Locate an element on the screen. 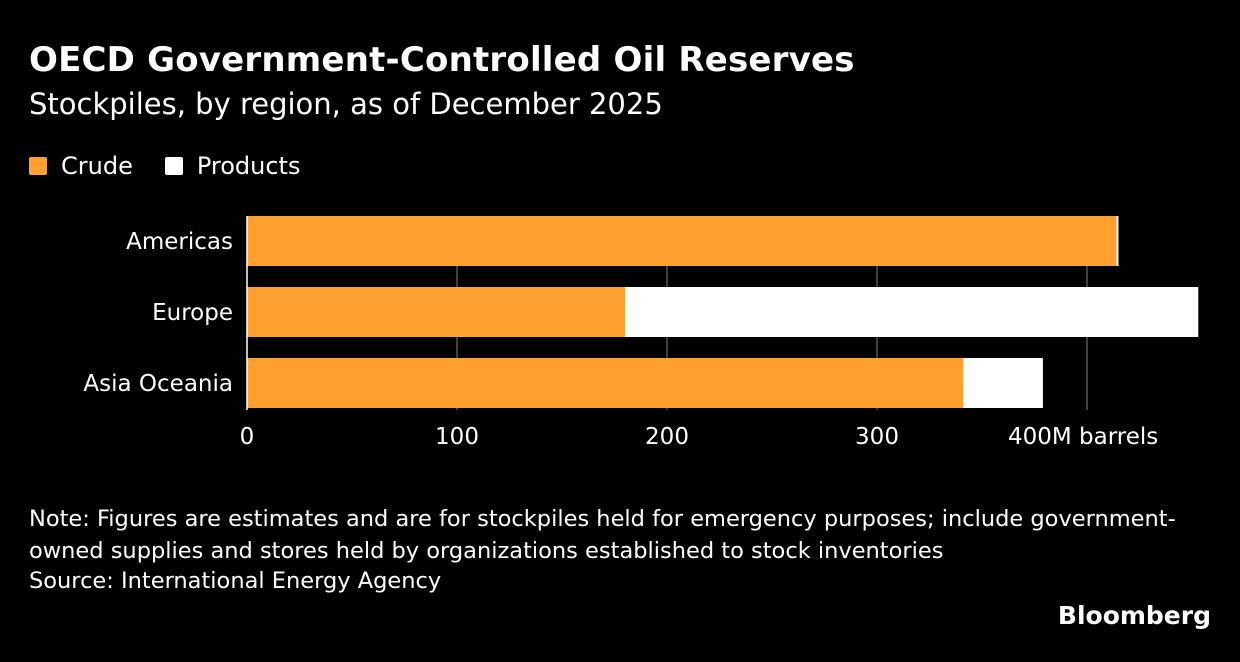 This screenshot has width=1240, height=662. category-label-europe: Europe is located at coordinates (192, 313).